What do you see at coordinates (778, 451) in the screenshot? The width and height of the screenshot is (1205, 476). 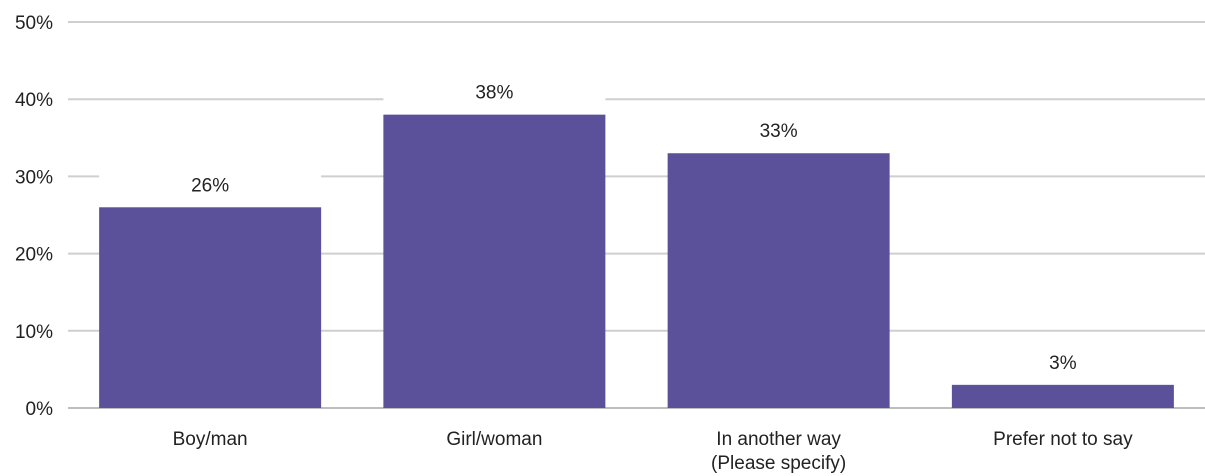 I see `x-tick-label: In another way (Please specify)` at bounding box center [778, 451].